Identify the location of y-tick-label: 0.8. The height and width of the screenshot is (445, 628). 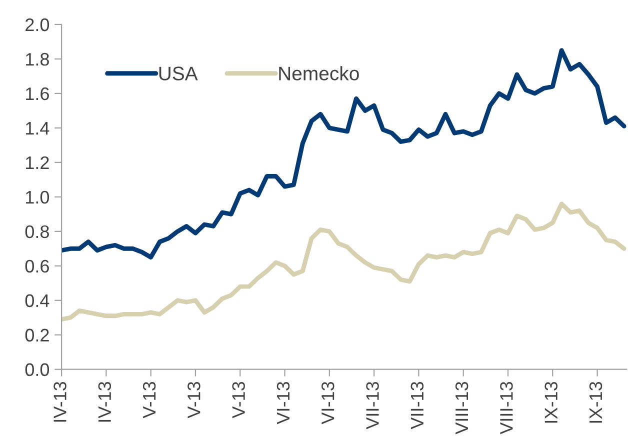
(37, 231).